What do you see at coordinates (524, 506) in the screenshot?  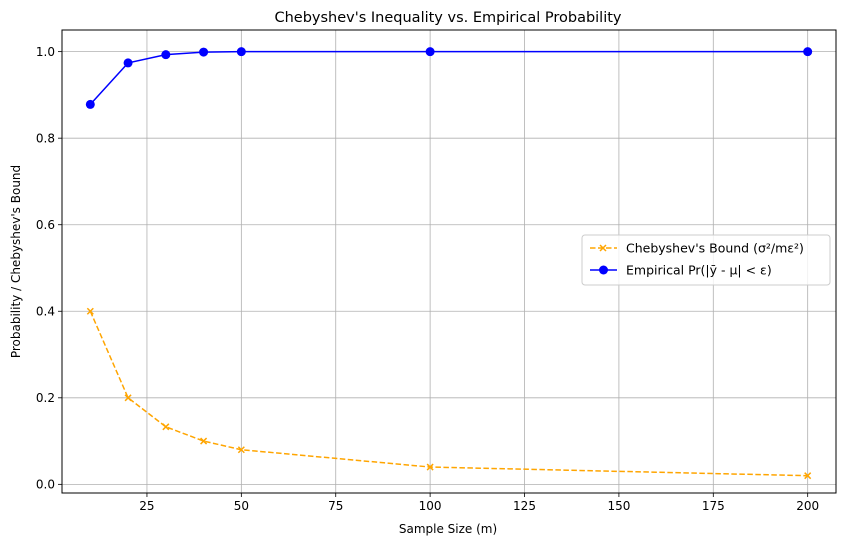 I see `x-tick-label: 125` at bounding box center [524, 506].